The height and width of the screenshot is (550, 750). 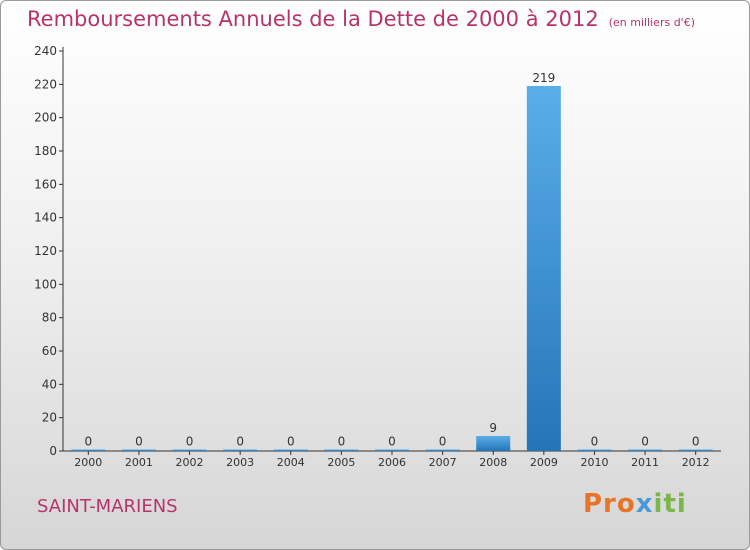 I want to click on bar-2011, so click(x=645, y=450).